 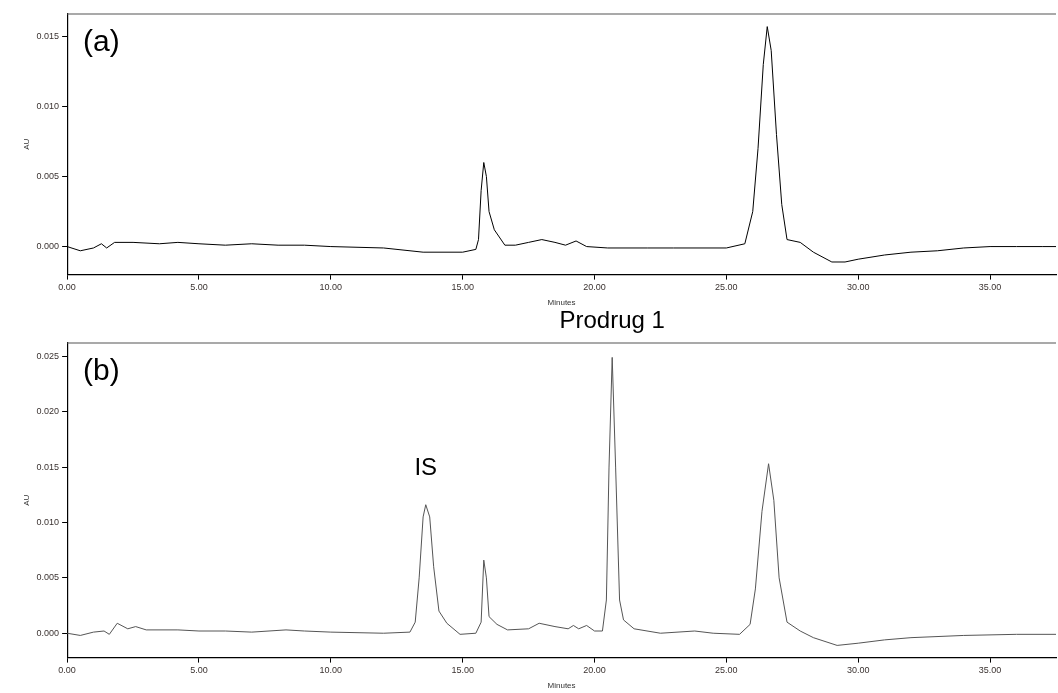 I want to click on annotation: IS, so click(x=426, y=467).